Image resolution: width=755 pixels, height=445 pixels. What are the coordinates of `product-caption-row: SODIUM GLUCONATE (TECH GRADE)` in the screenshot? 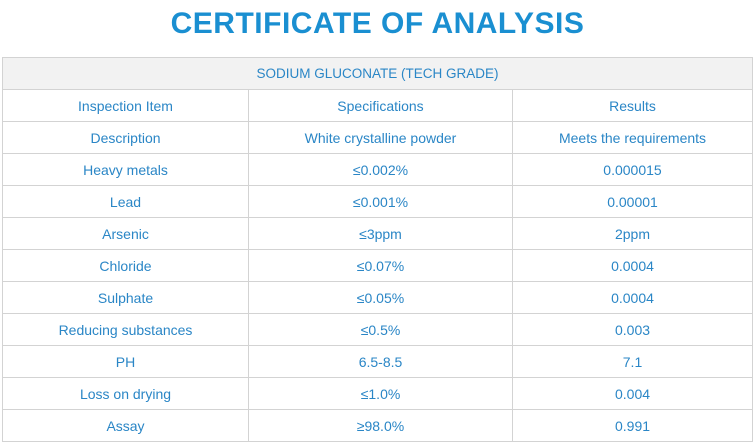 It's located at (377, 73).